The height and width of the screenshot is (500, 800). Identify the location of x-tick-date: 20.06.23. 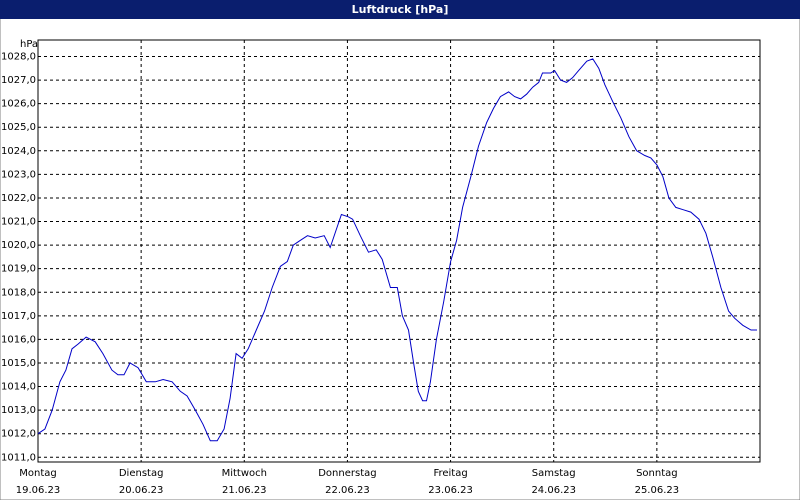
(141, 490).